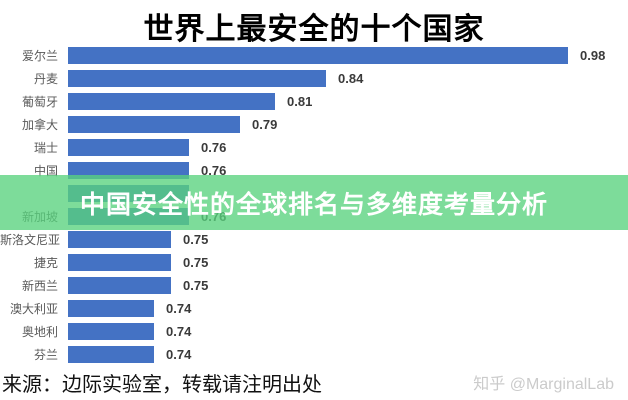 This screenshot has width=628, height=400. What do you see at coordinates (33, 309) in the screenshot?
I see `country-label: 澳大利亚` at bounding box center [33, 309].